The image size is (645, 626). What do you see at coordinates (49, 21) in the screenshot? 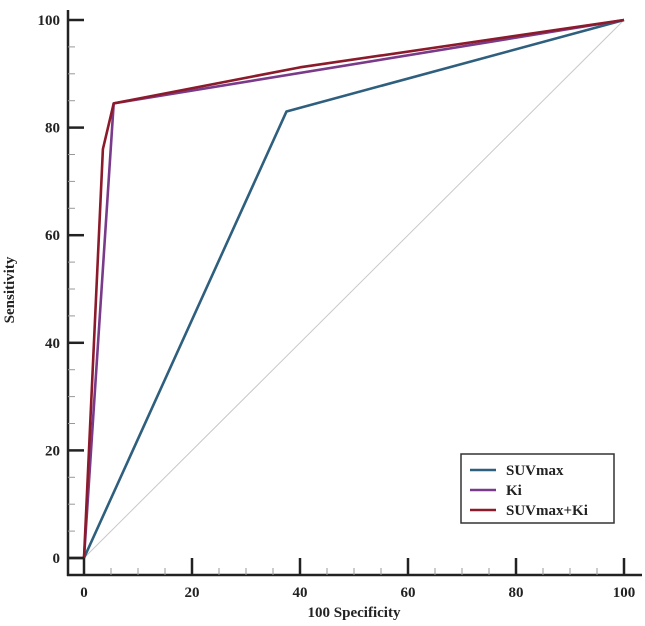
I see `y-tick-label: 100` at bounding box center [49, 21].